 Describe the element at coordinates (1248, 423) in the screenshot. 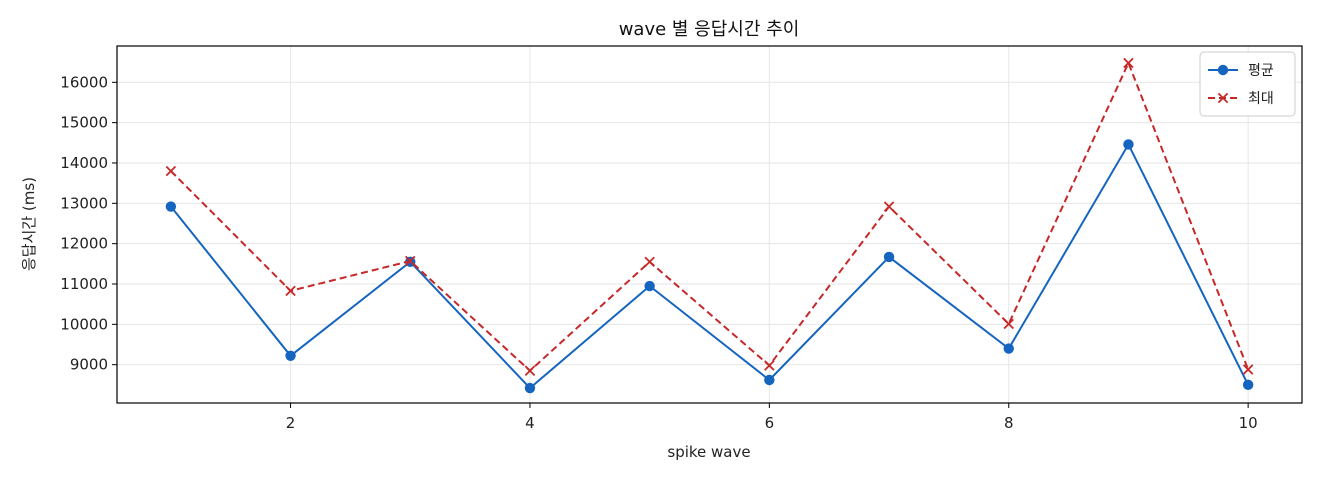

I see `x-tick-label: 10` at that location.